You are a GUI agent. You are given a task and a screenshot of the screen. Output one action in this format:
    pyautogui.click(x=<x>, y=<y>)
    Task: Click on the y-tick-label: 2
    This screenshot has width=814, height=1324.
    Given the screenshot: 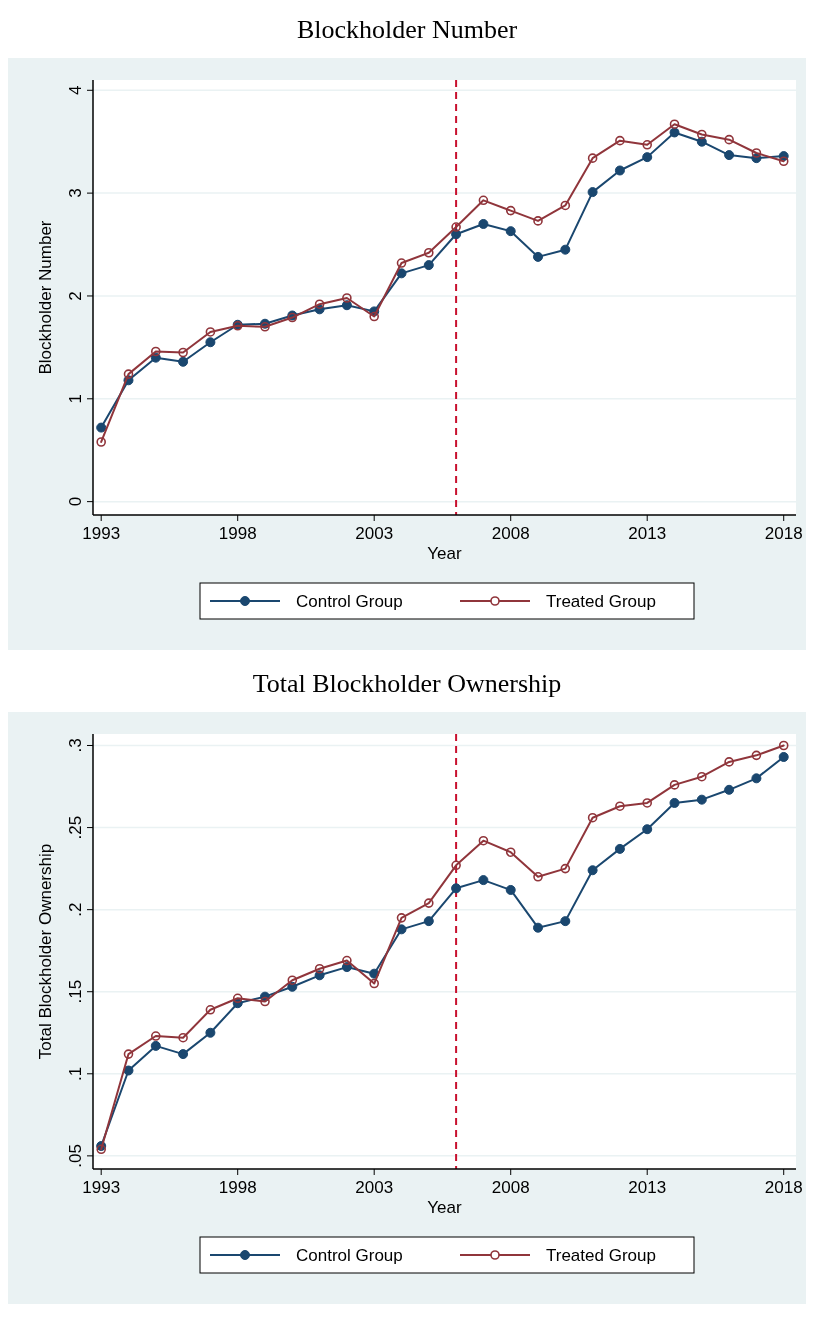 What is the action you would take?
    pyautogui.click(x=75, y=296)
    